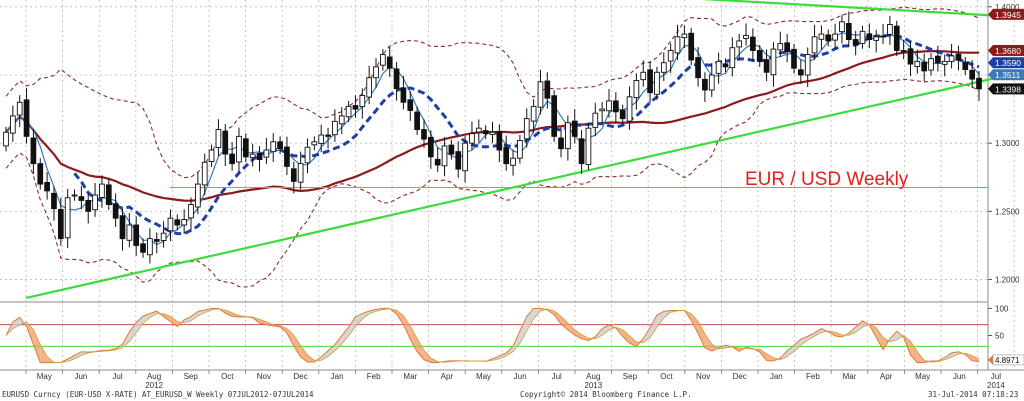  Describe the element at coordinates (606, 394) in the screenshot. I see `footer-copyright: Copyright© 2014 Bloomberg Finance L.P.` at that location.